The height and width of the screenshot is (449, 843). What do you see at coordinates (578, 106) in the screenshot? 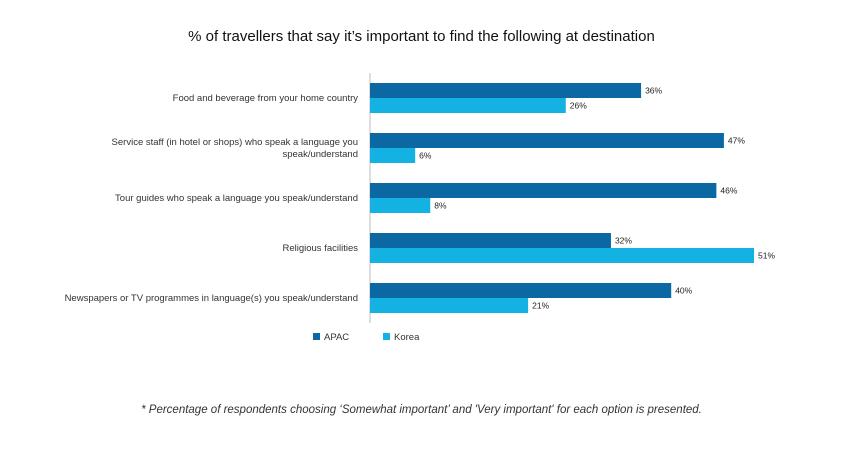
I see `value-label: 26%` at bounding box center [578, 106].